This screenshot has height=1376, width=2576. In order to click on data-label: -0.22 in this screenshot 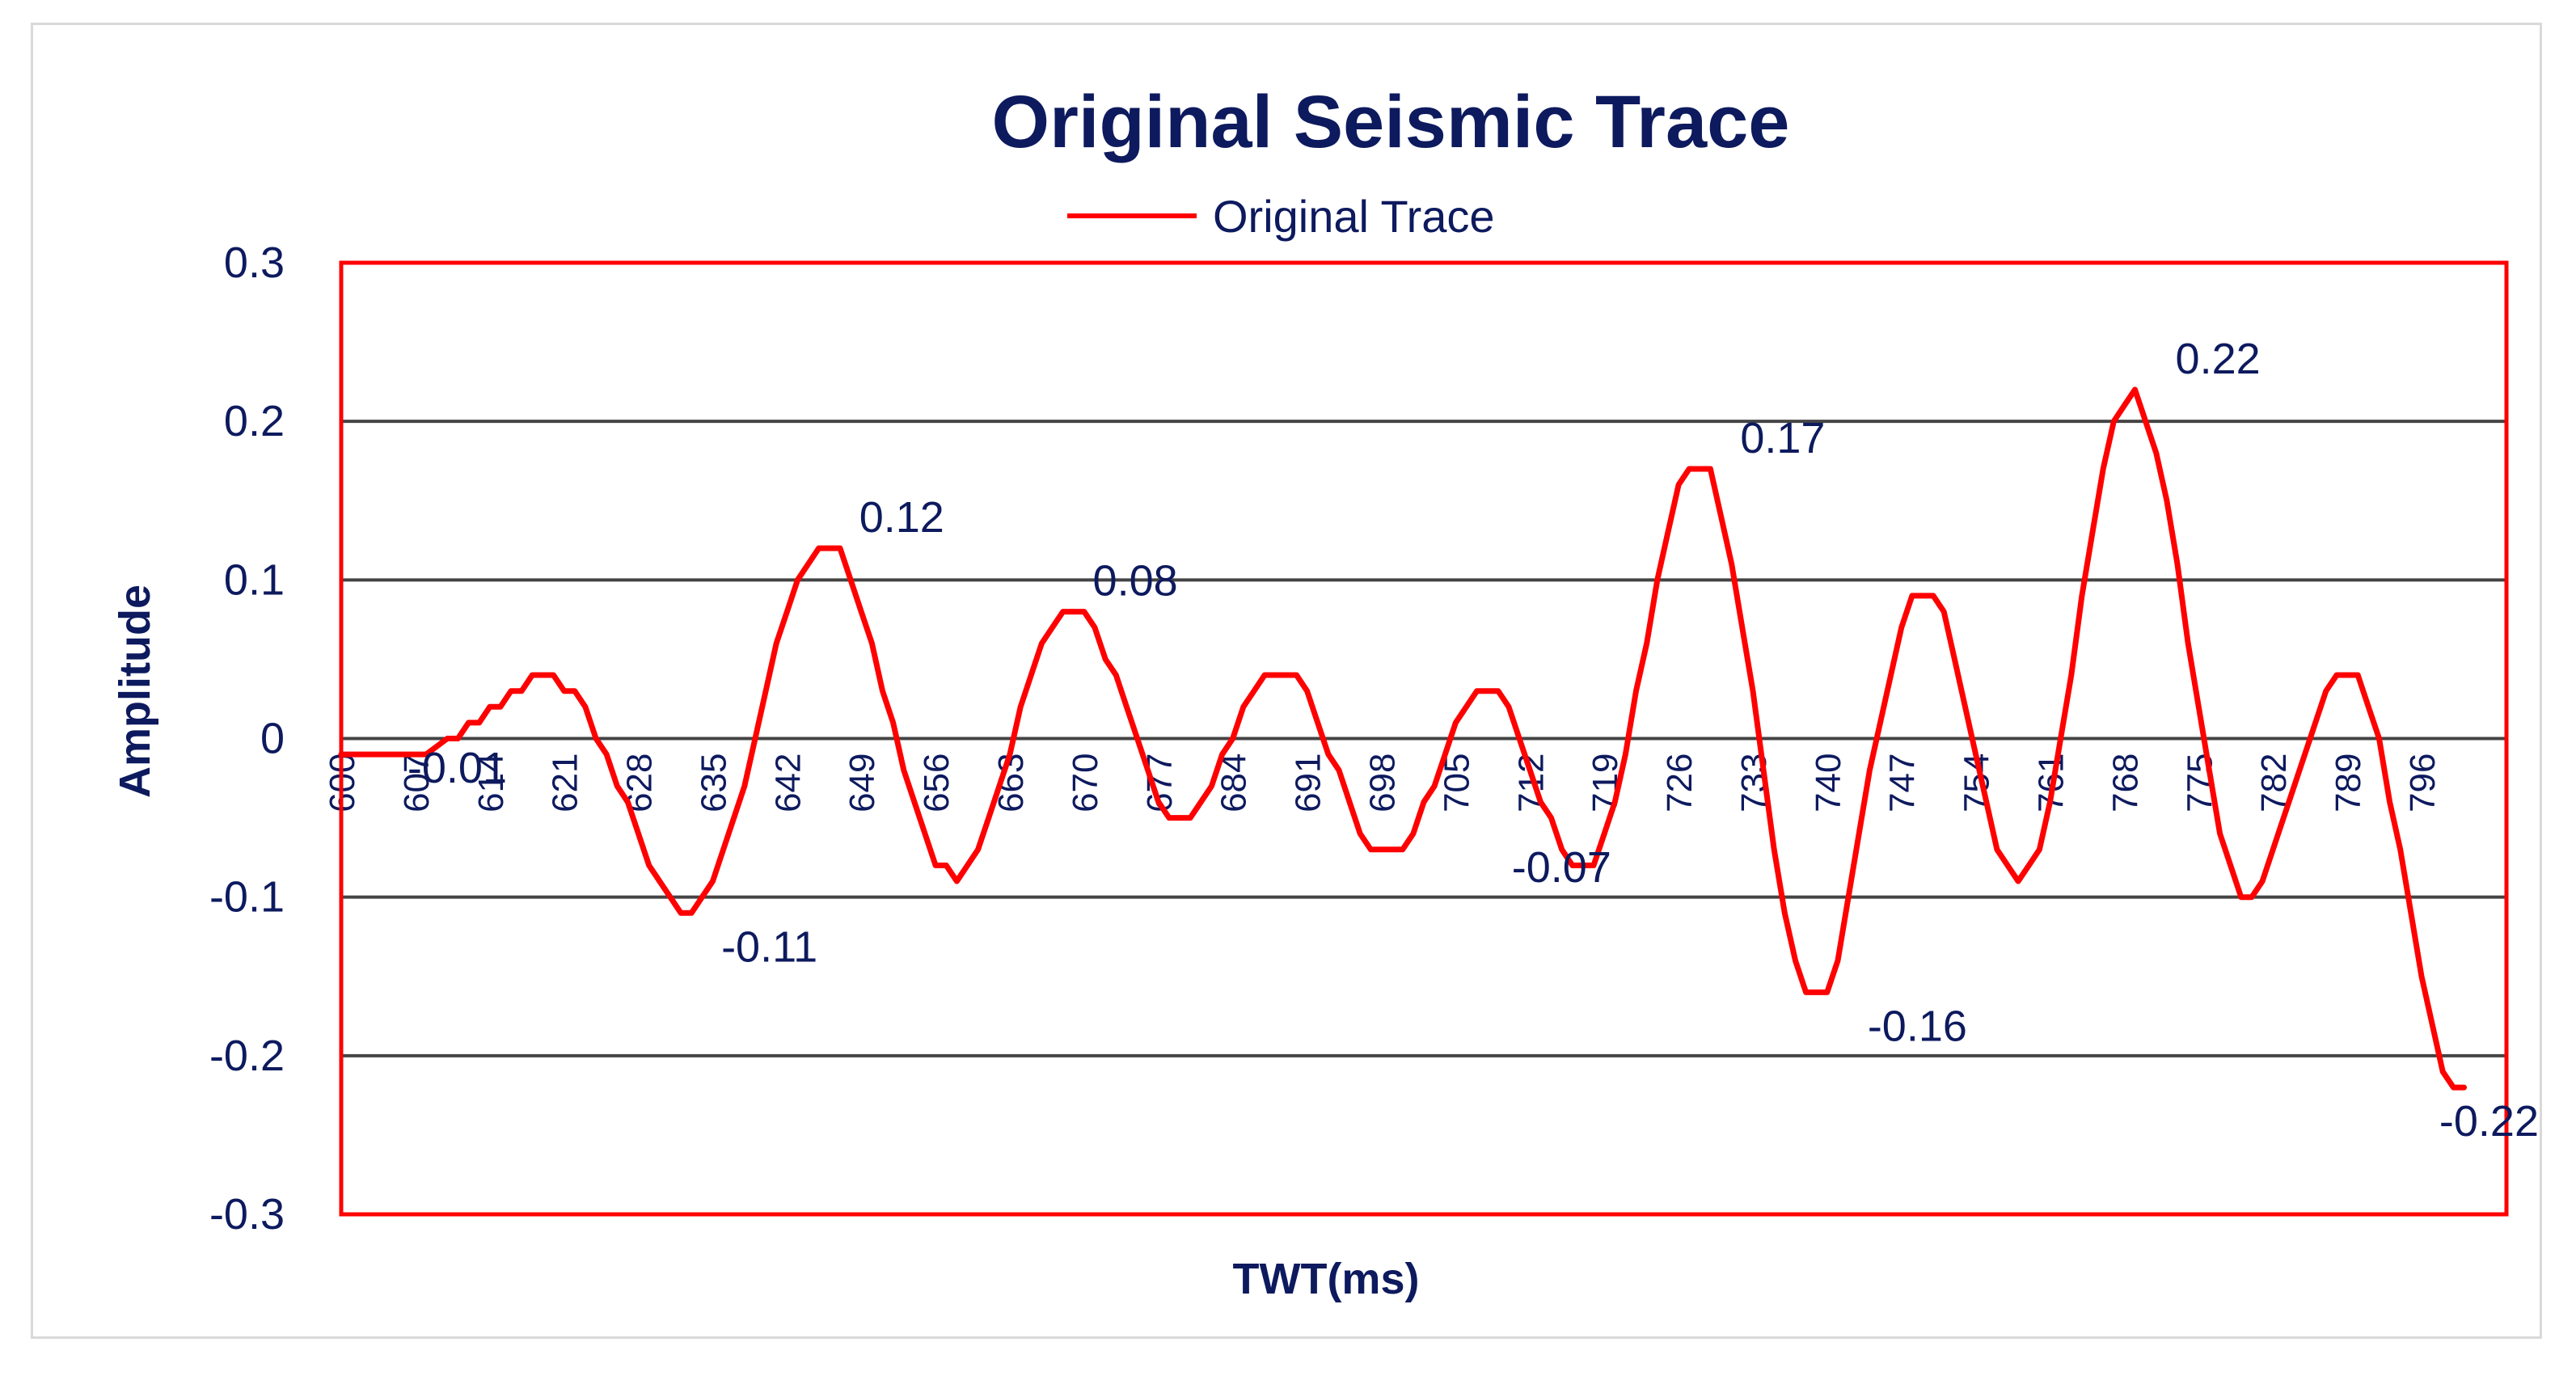, I will do `click(2489, 1121)`.